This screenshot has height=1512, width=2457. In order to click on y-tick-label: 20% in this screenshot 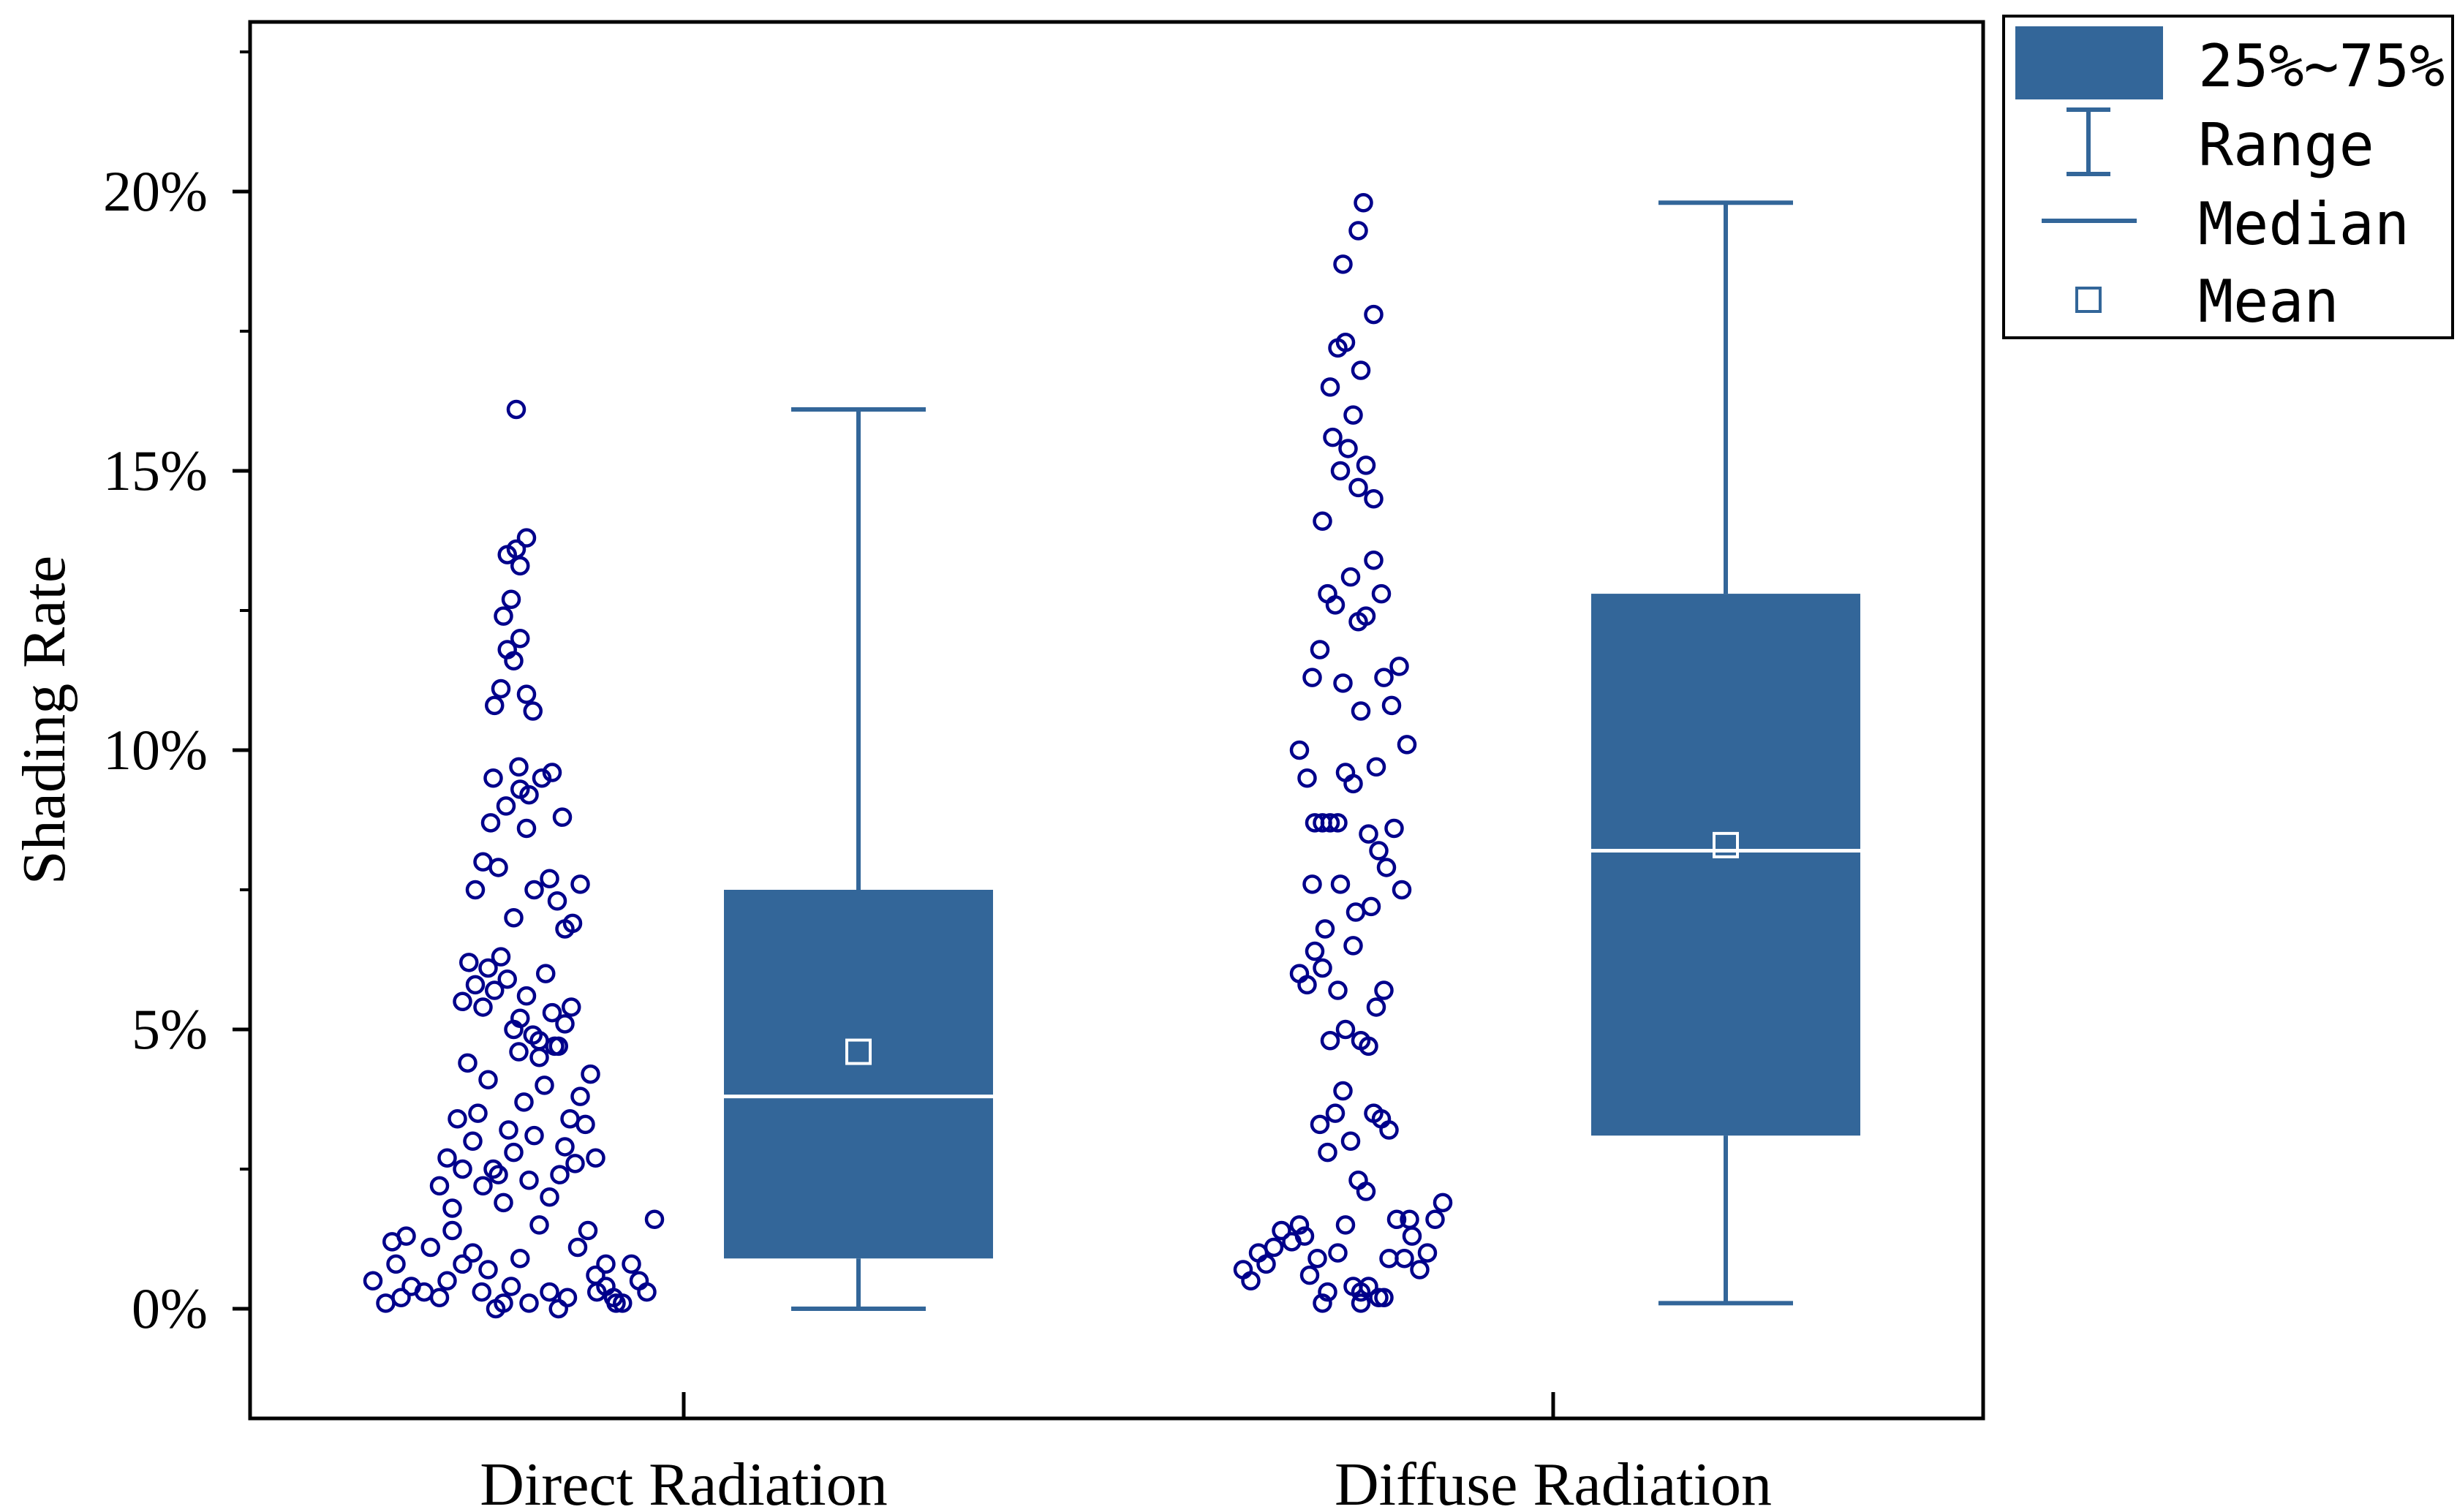, I will do `click(155, 191)`.